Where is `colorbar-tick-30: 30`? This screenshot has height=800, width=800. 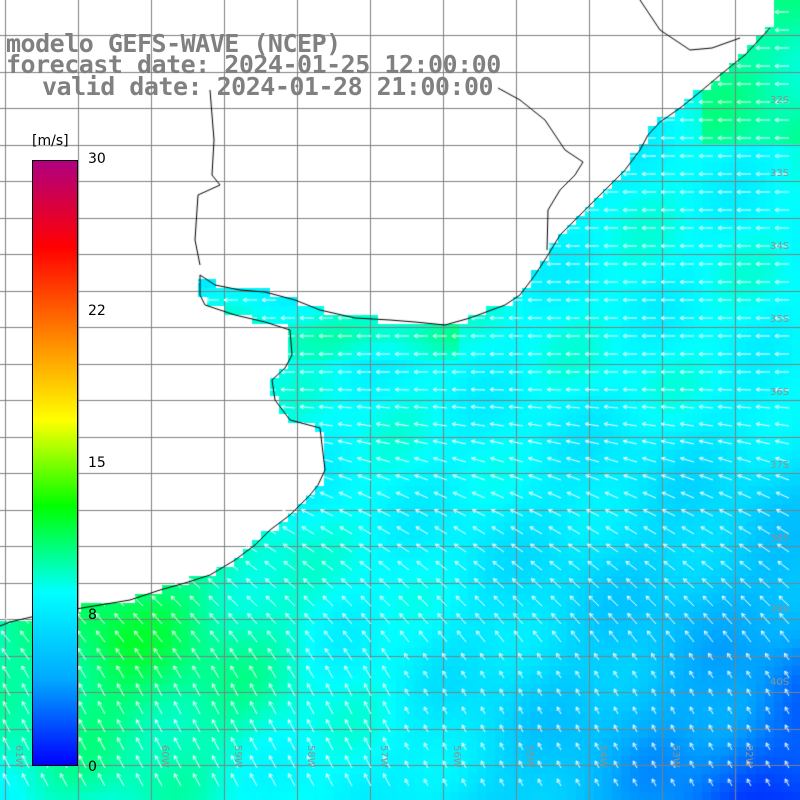
colorbar-tick-30: 30 is located at coordinates (97, 159).